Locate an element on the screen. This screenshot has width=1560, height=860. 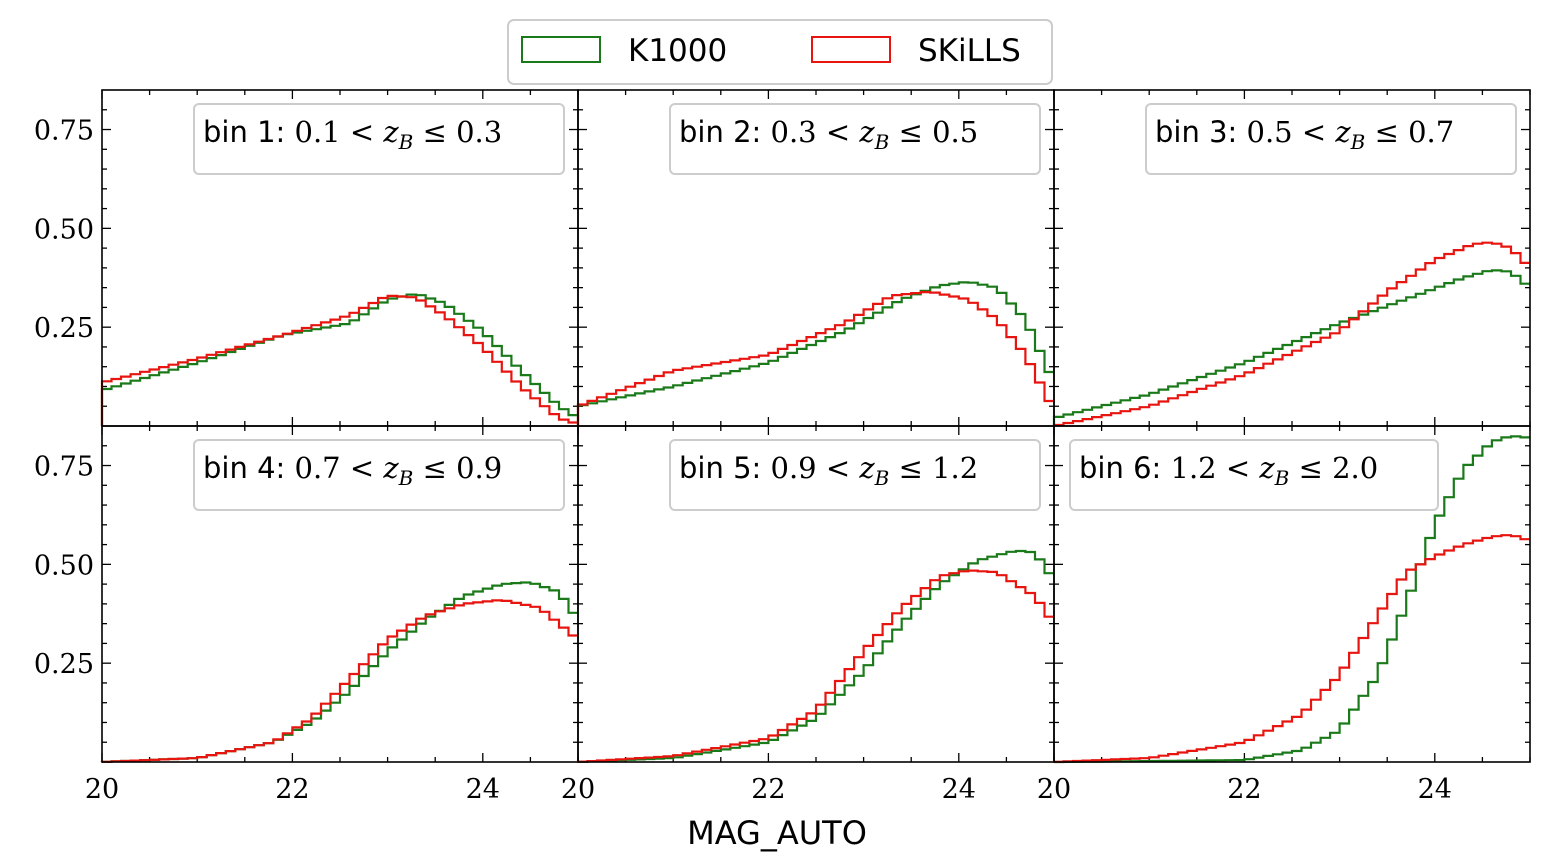
legend-frame is located at coordinates (780, 52).